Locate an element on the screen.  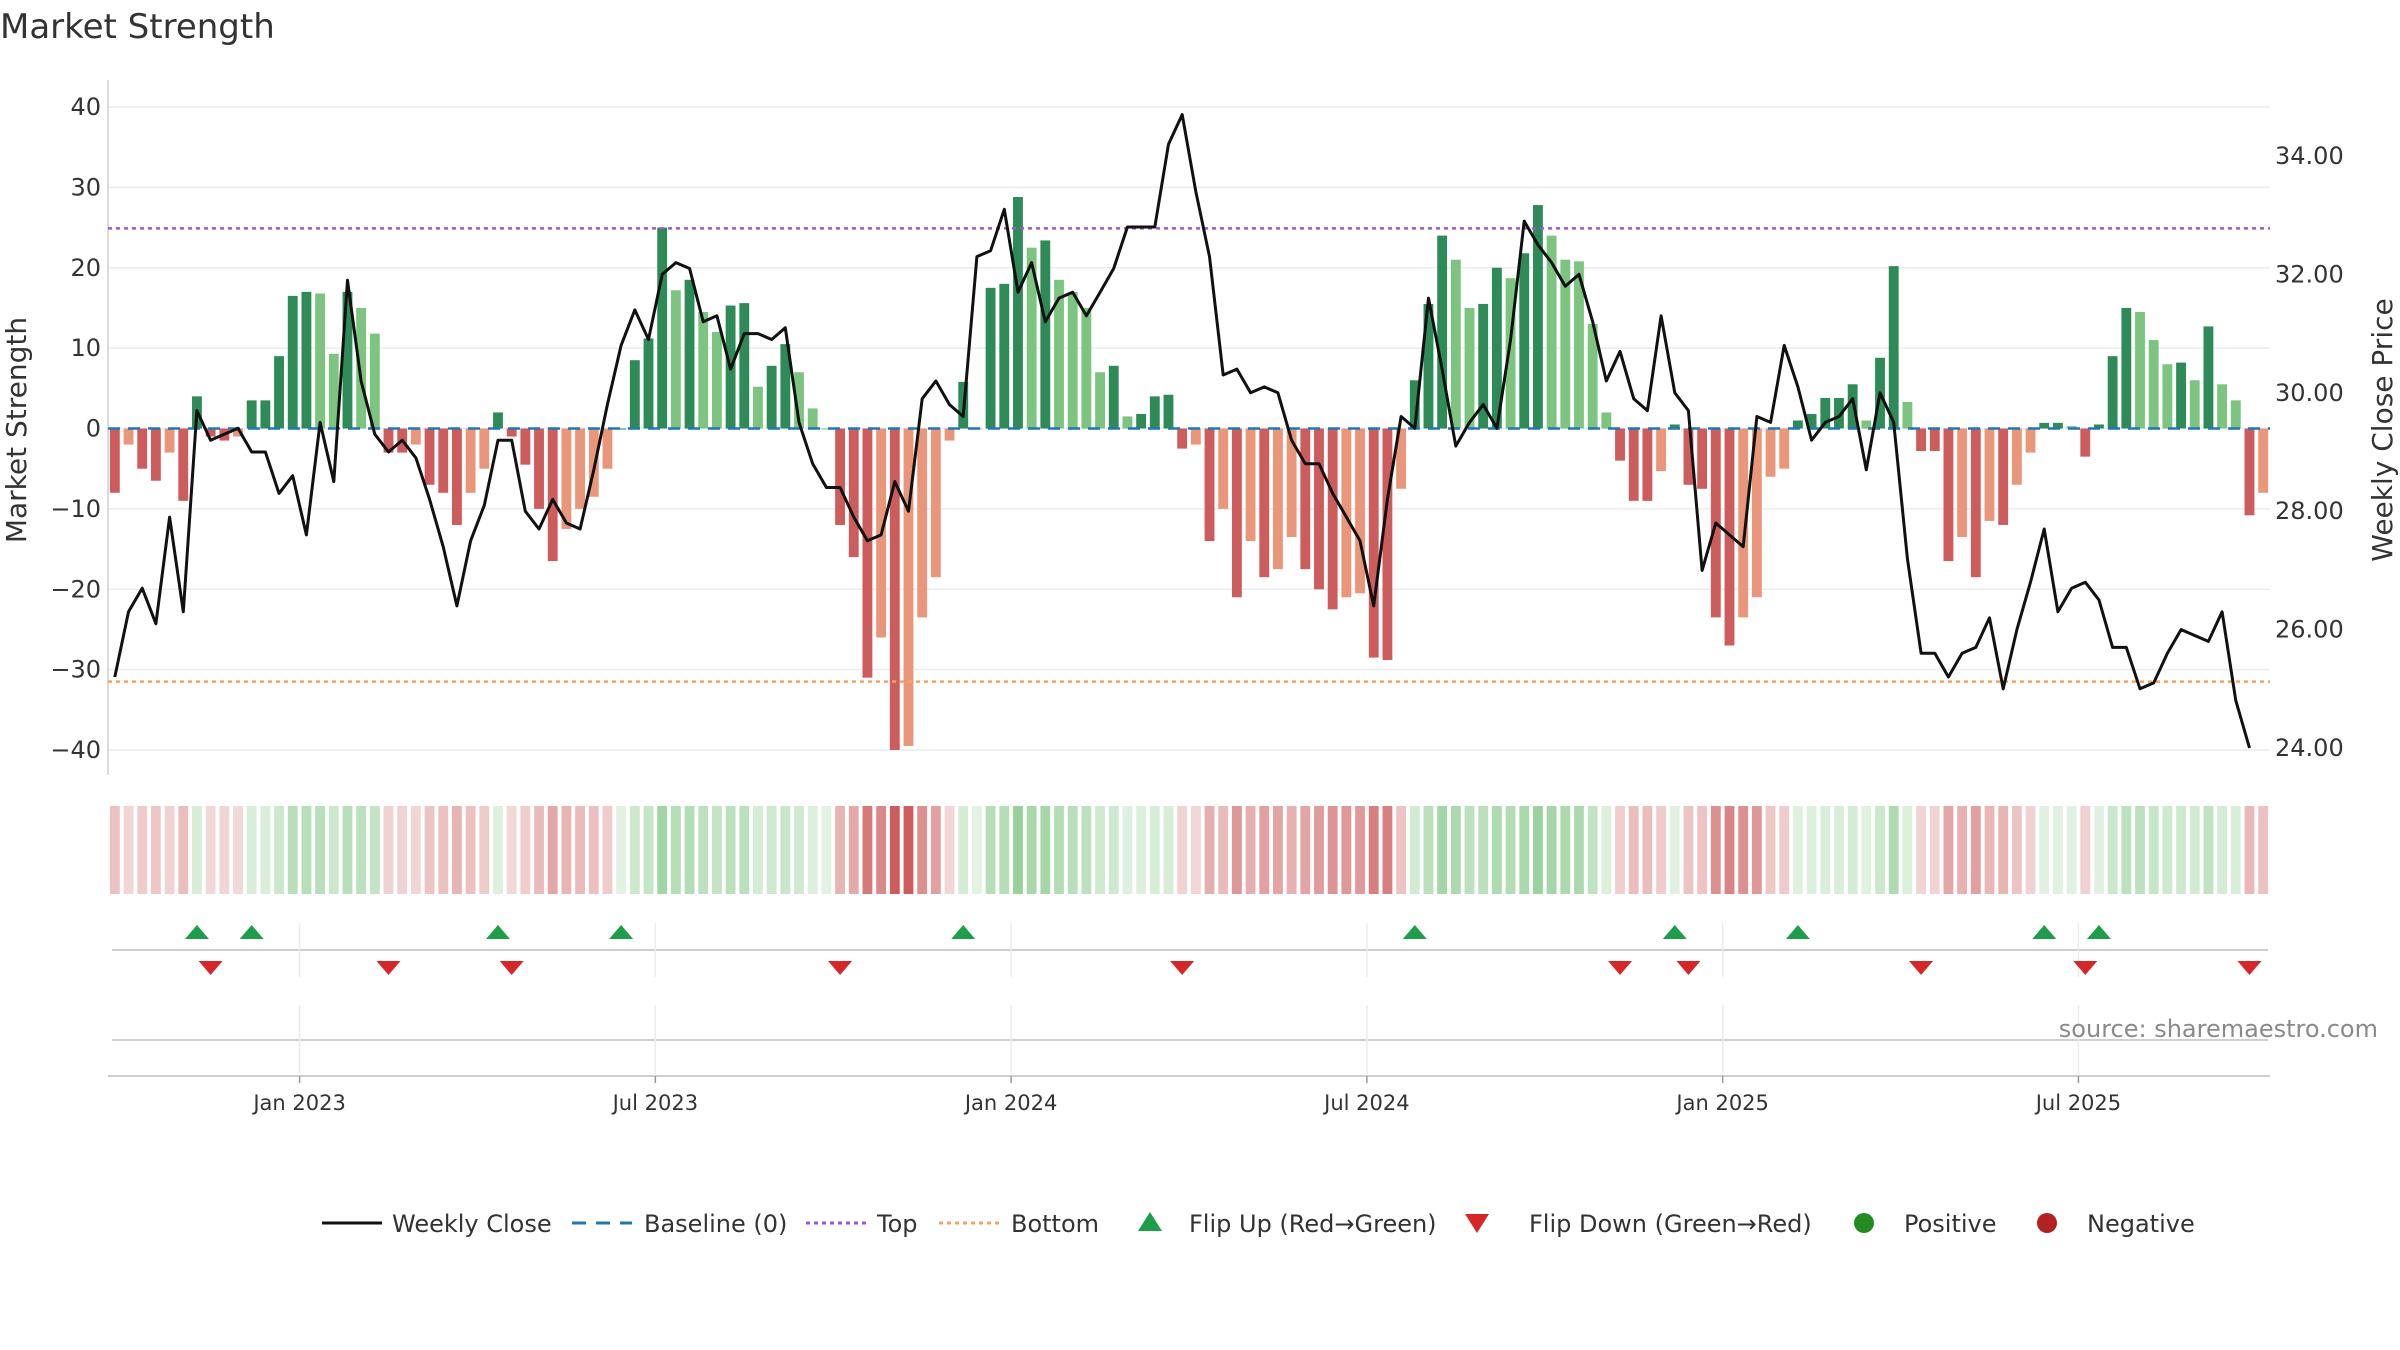
flip-up-markers is located at coordinates (1147, 932).